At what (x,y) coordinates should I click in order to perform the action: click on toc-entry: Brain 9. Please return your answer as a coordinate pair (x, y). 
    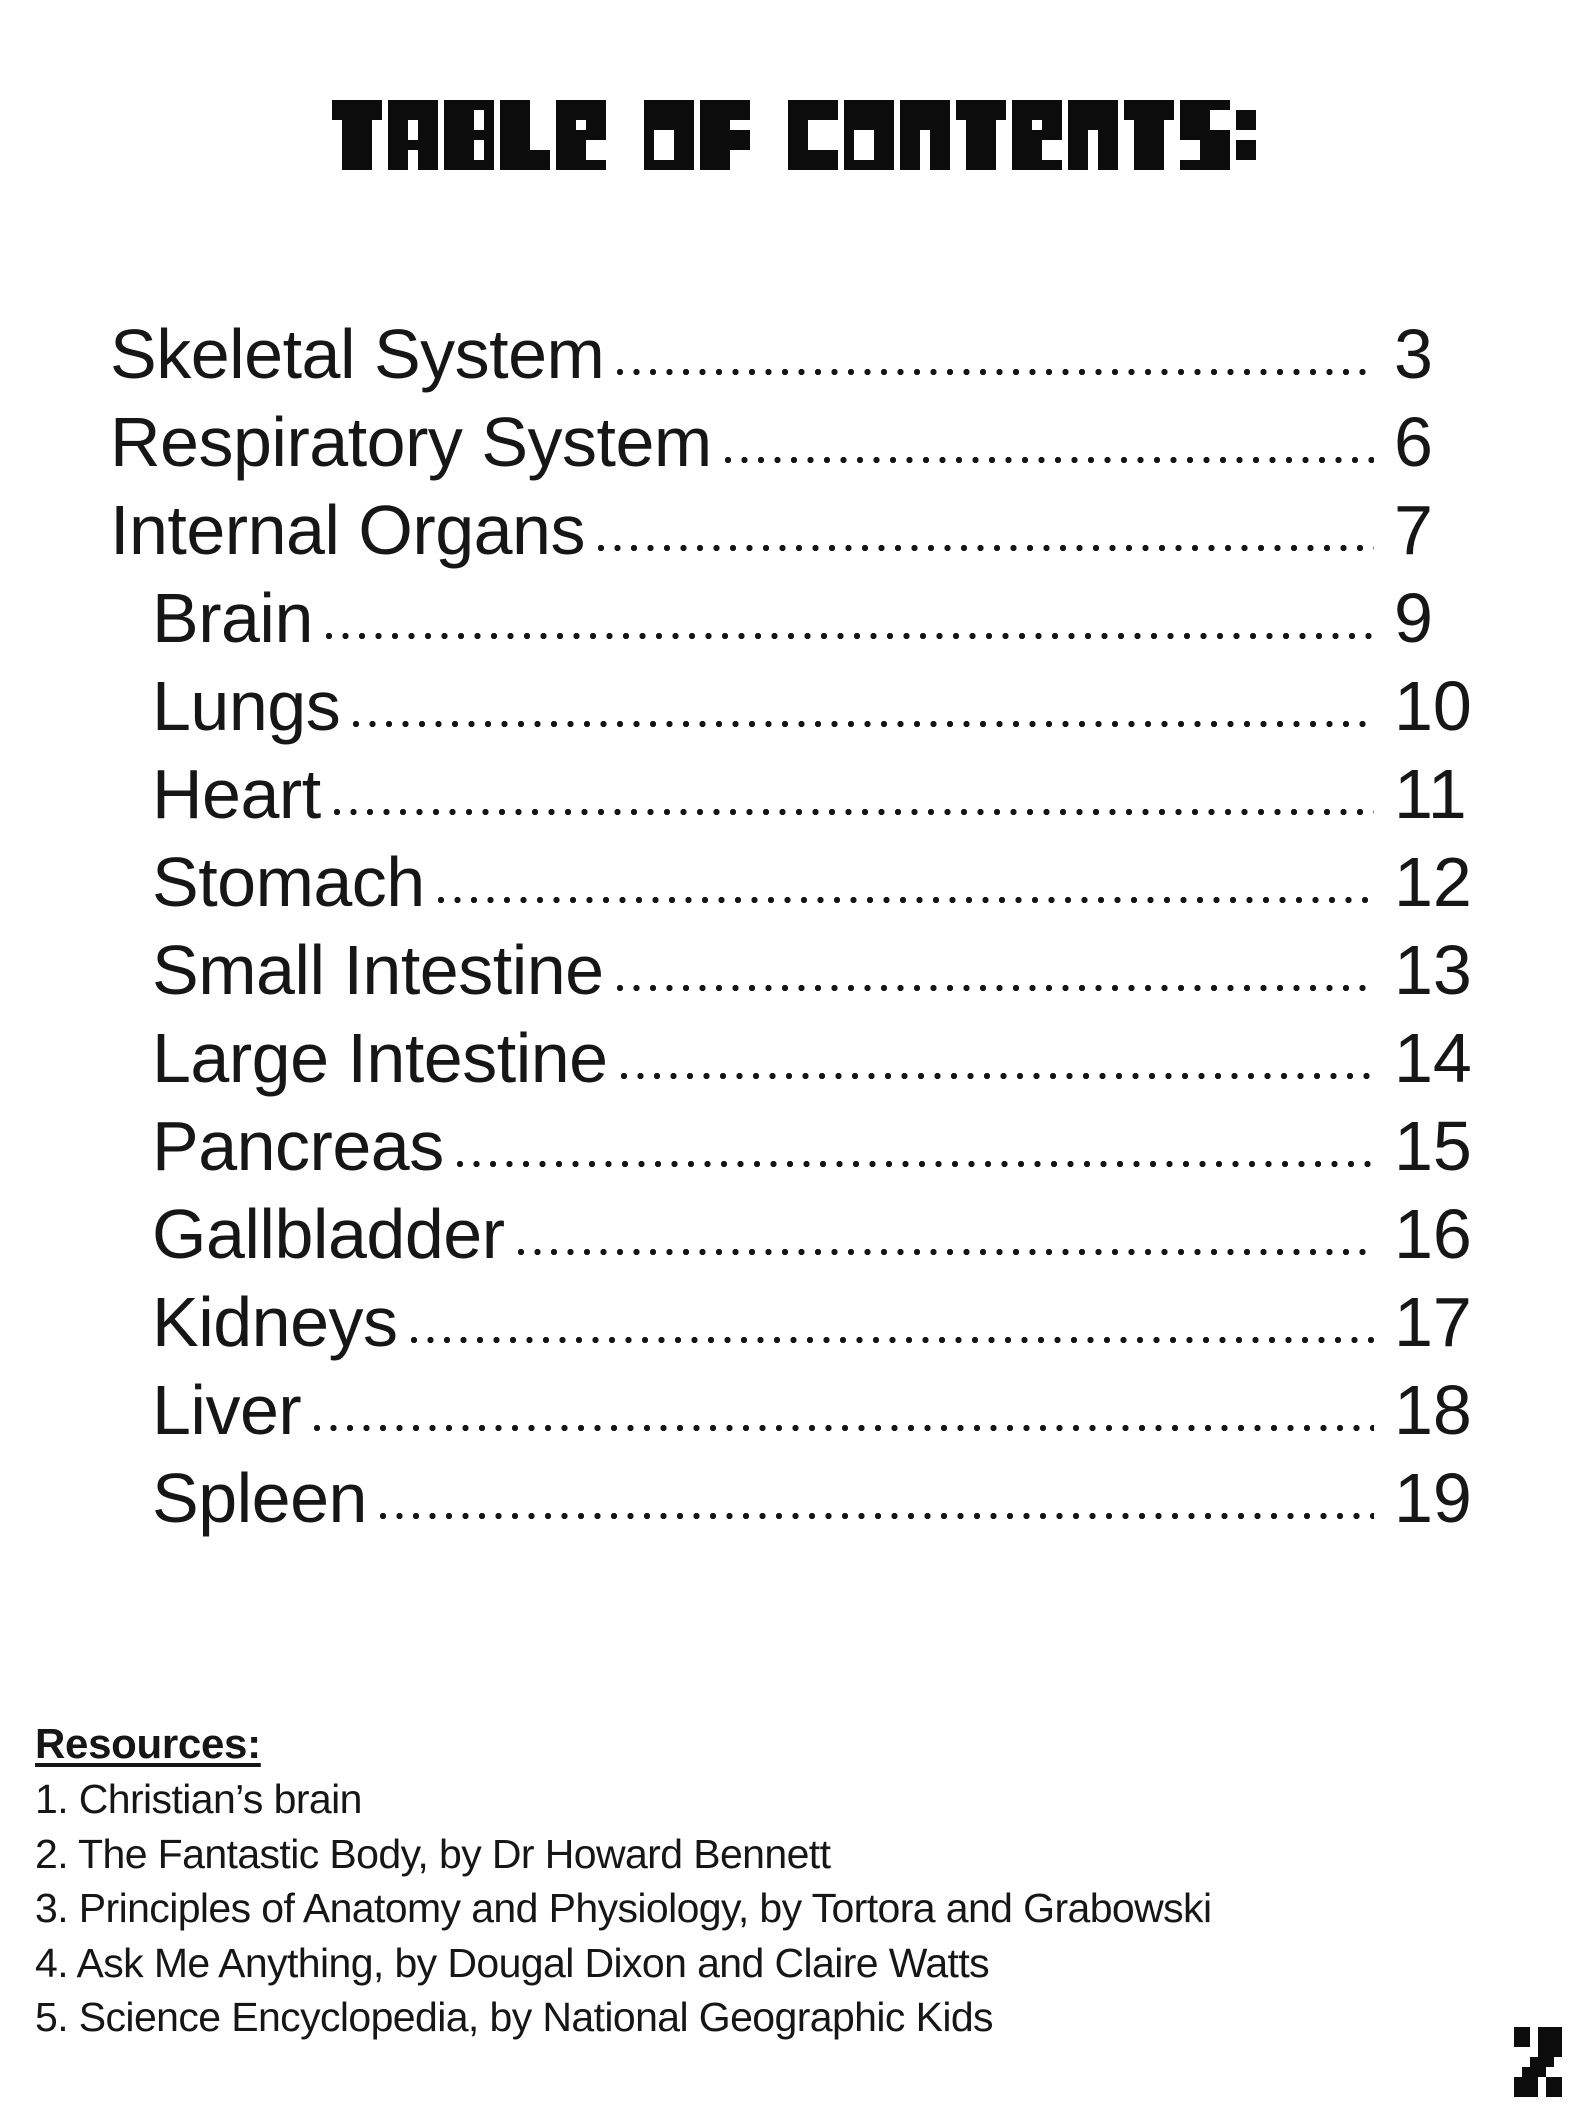
    Looking at the image, I should click on (800, 618).